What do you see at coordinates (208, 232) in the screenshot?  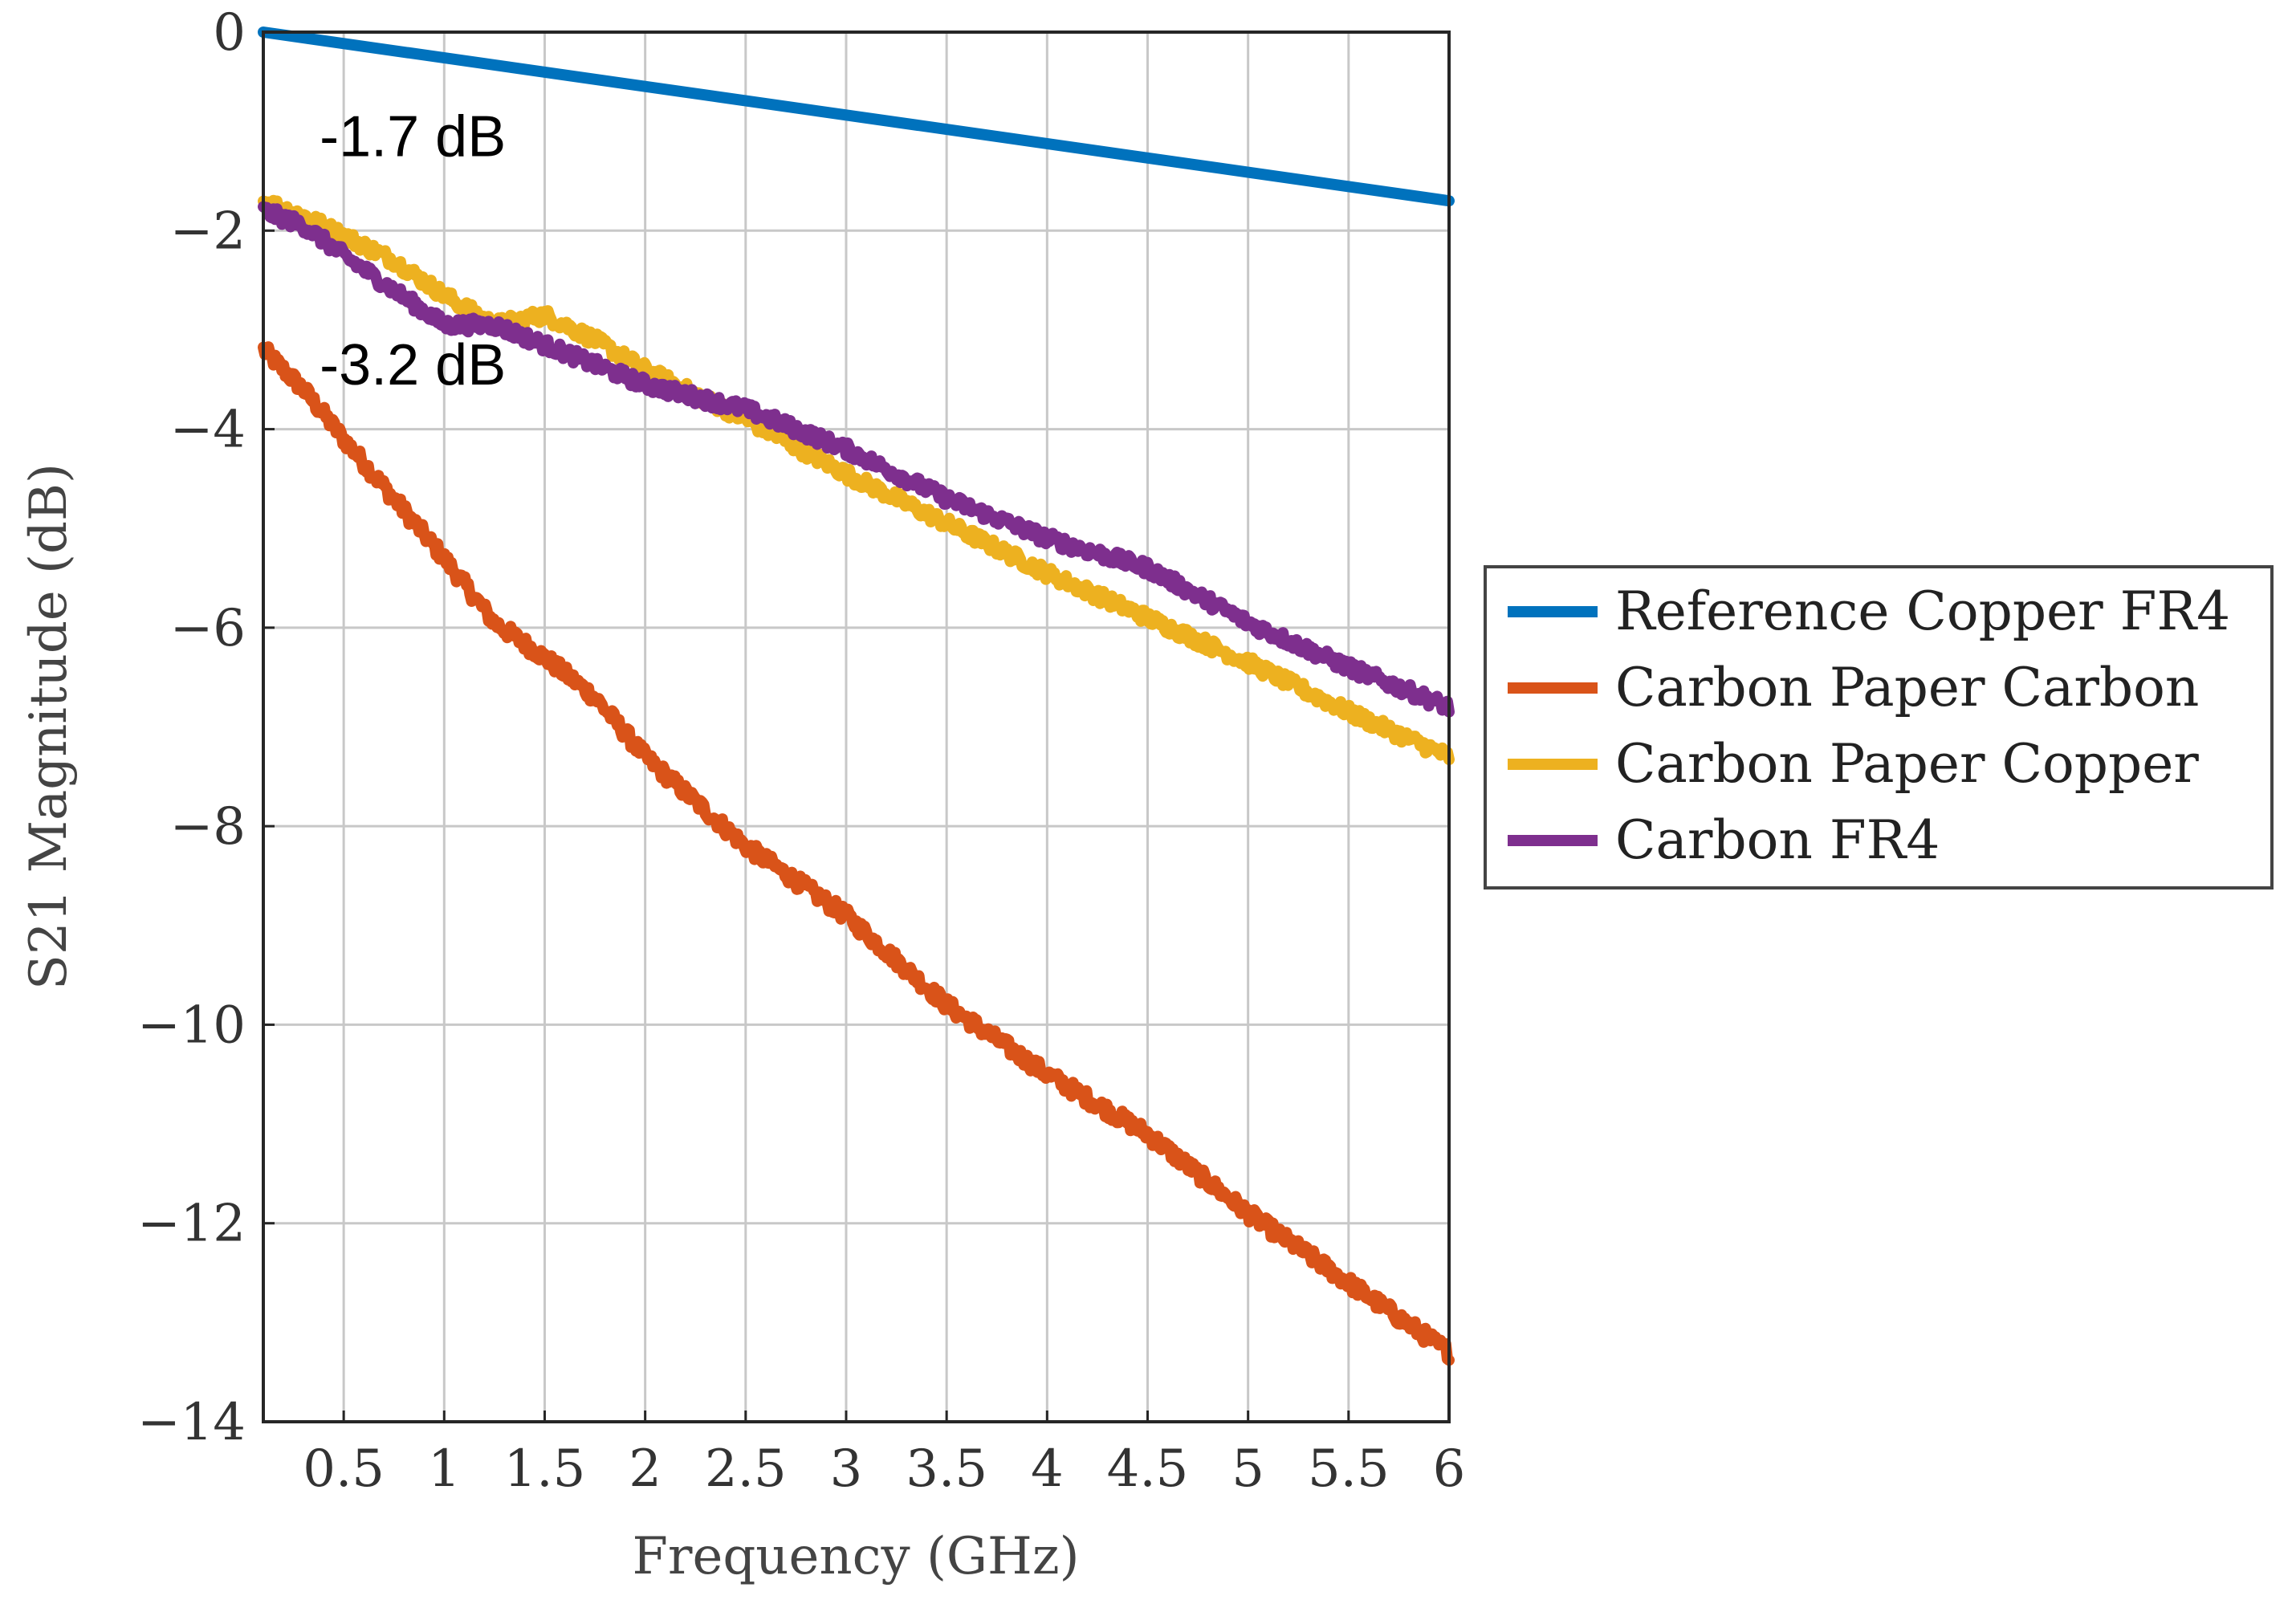 I see `y-tick-label: −2` at bounding box center [208, 232].